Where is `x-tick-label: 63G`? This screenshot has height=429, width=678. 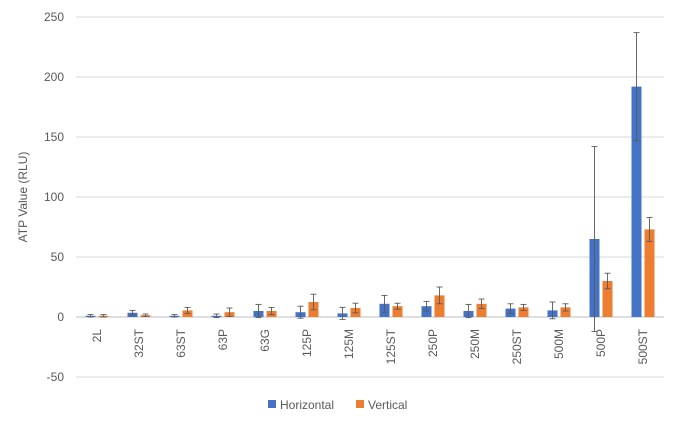 x-tick-label: 63G is located at coordinates (265, 340).